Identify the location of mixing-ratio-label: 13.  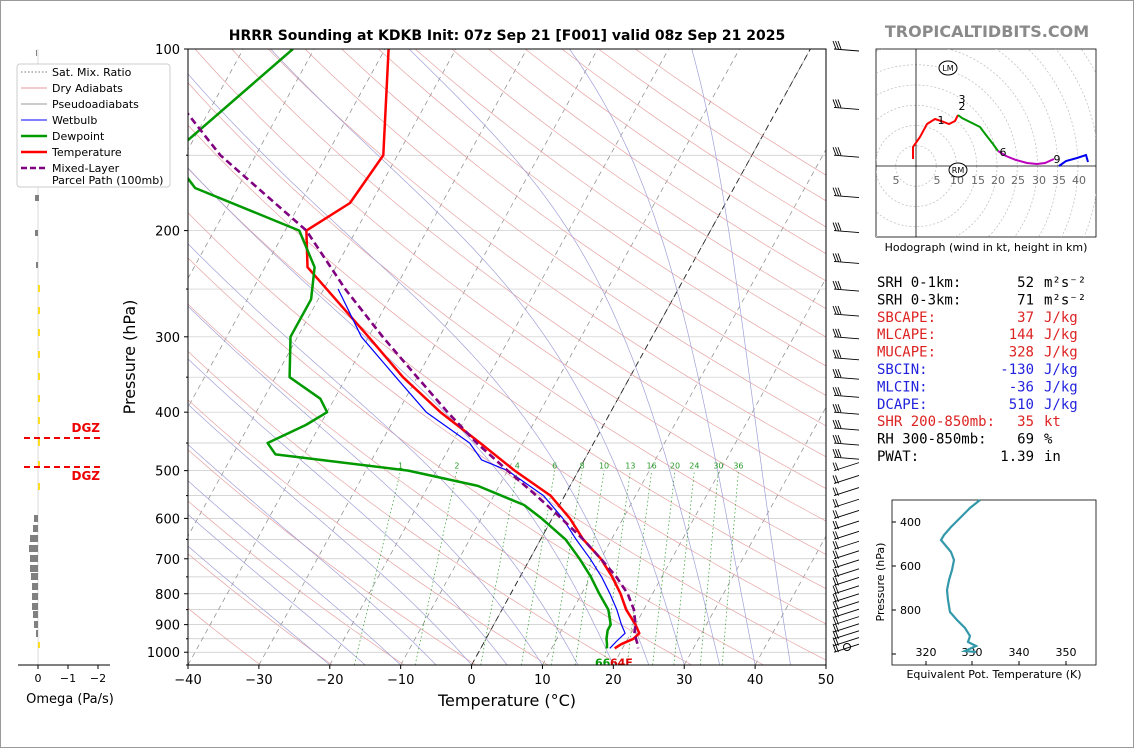
(630, 466).